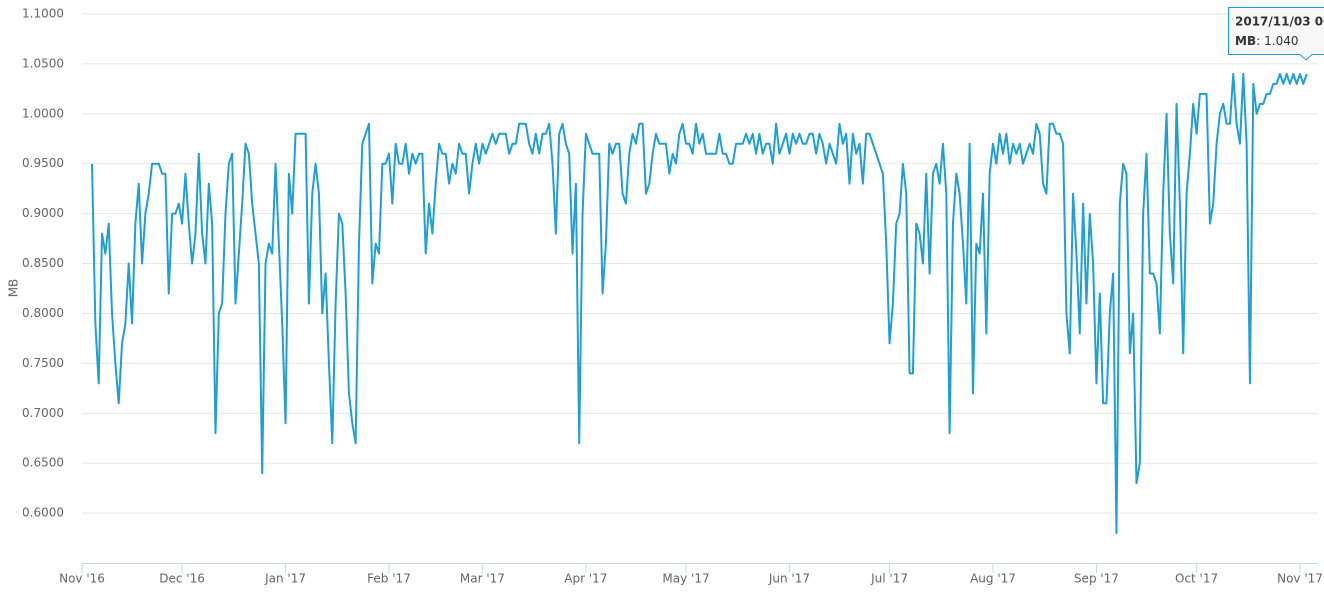 This screenshot has width=1324, height=603. Describe the element at coordinates (1281, 41) in the screenshot. I see `tooltip-value-label: 1.040` at that location.